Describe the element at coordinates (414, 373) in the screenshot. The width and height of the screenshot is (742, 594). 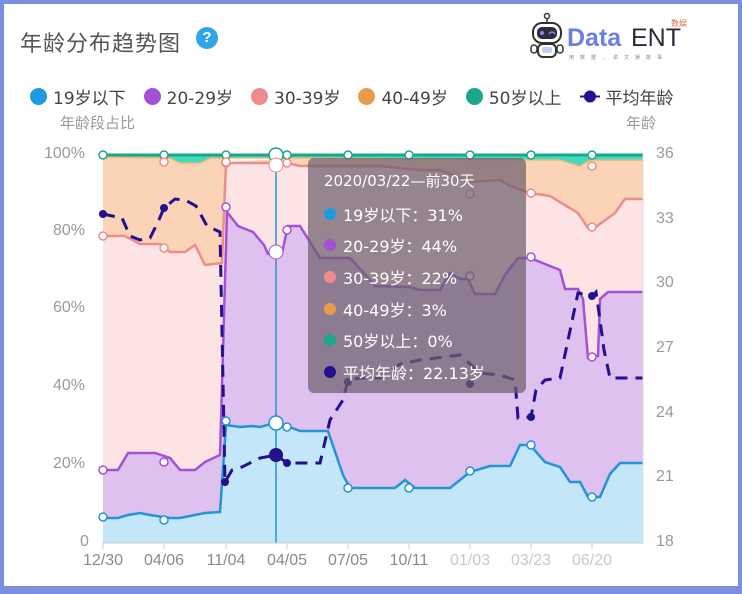
I see `tooltip-row-label: 平均年龄：22.13岁` at that location.